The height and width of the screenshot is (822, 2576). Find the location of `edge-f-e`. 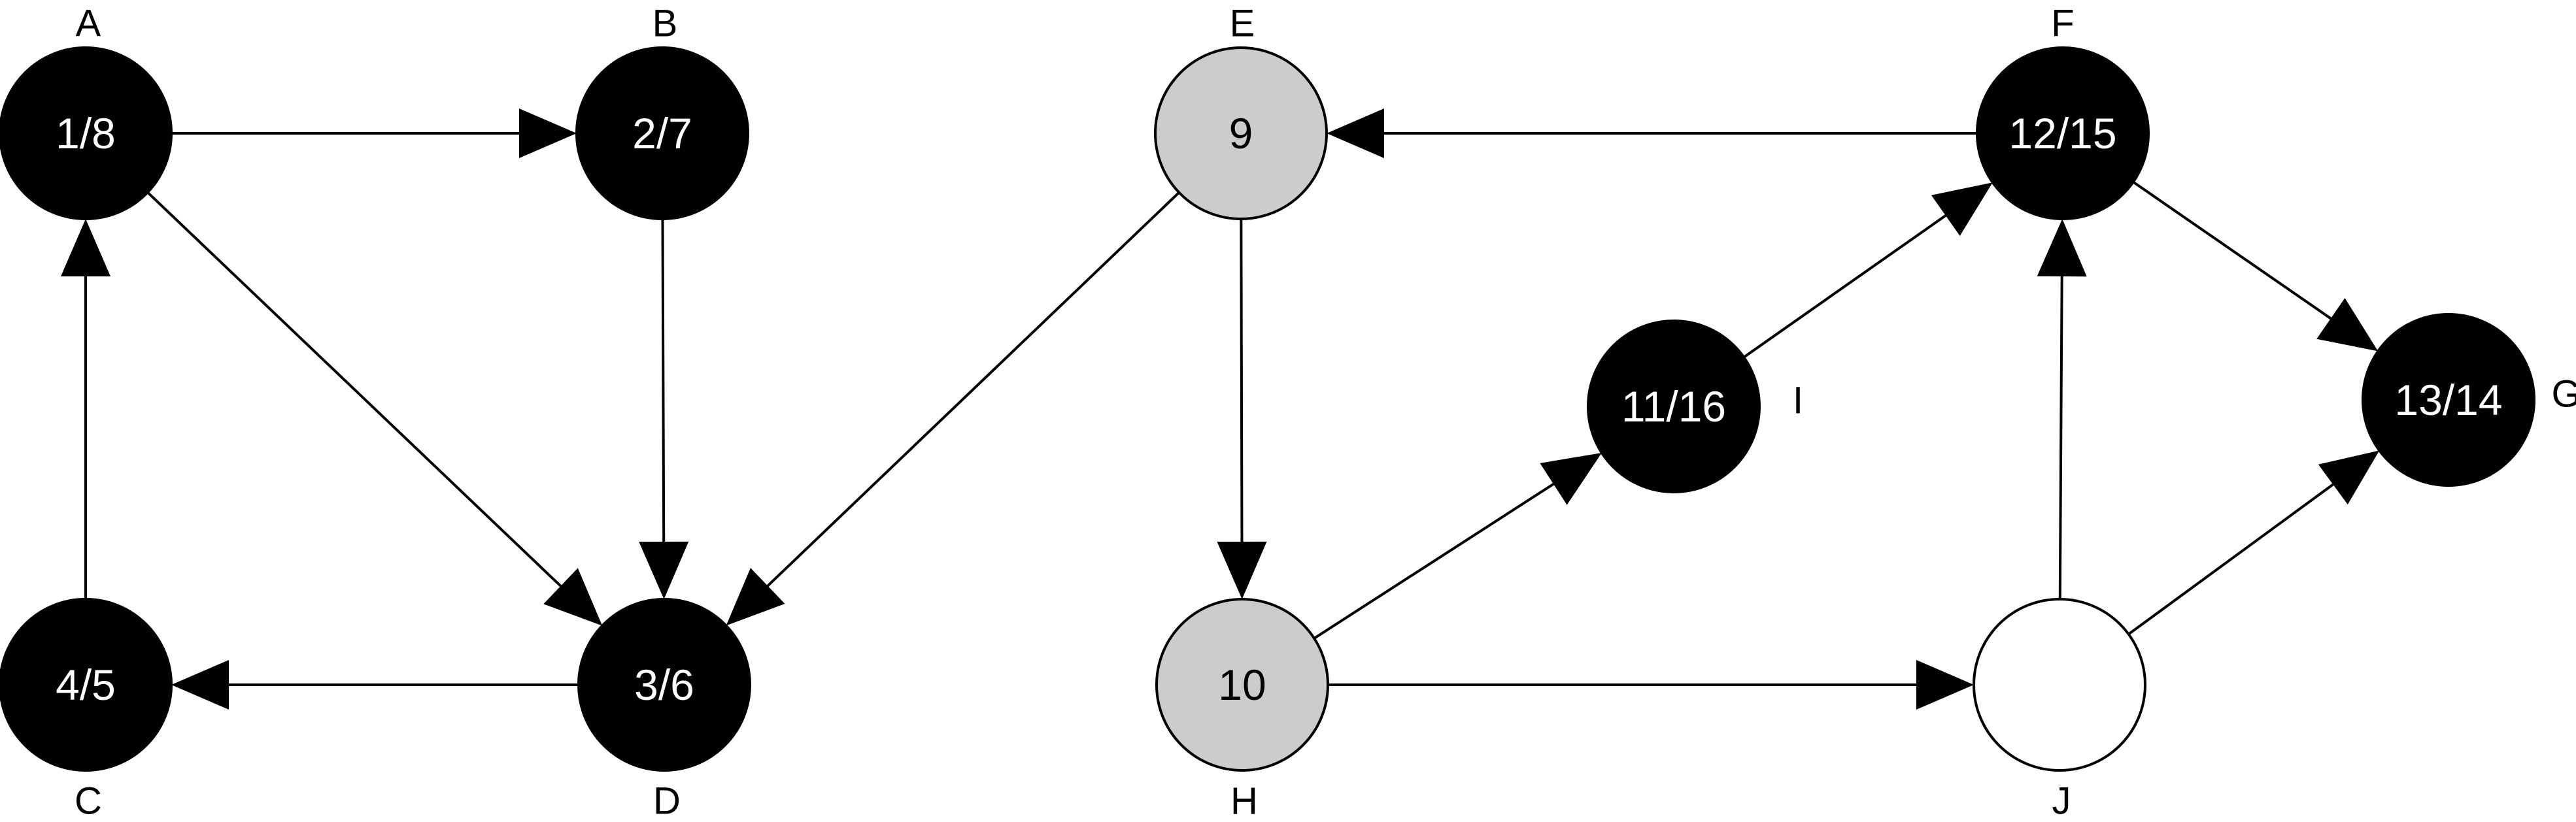

edge-f-e is located at coordinates (1652, 133).